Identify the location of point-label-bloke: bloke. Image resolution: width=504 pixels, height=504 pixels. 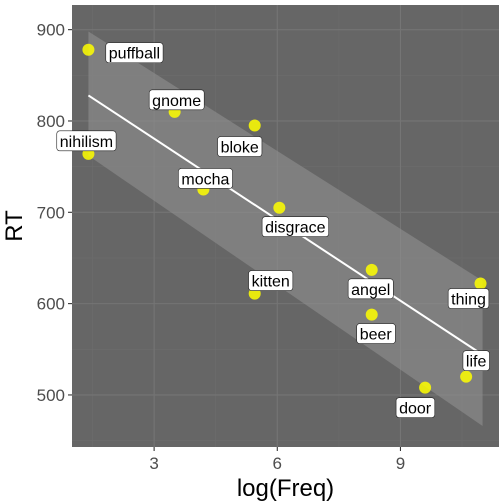
(240, 146).